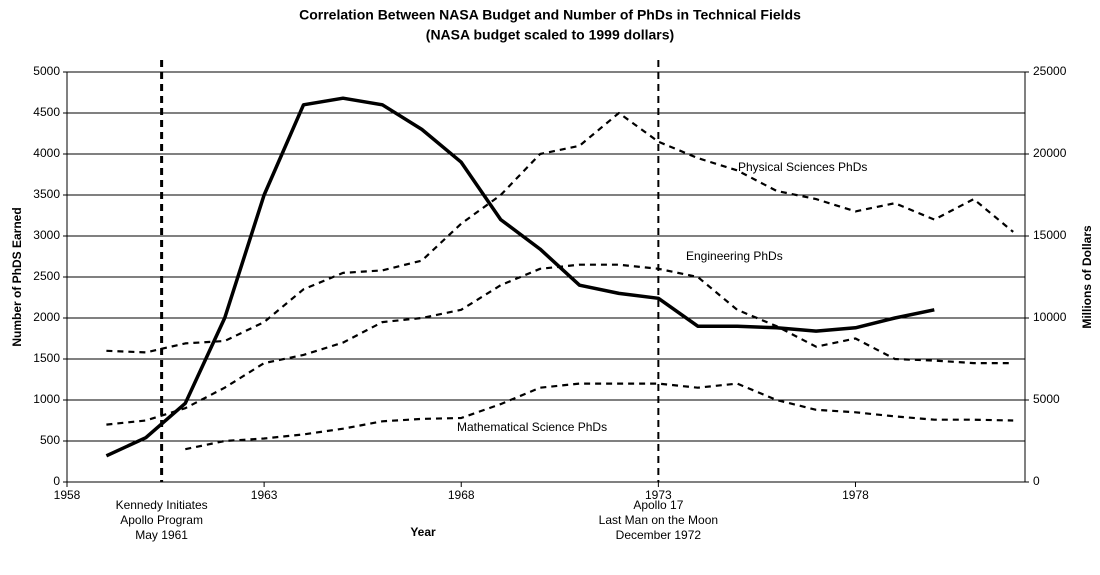 This screenshot has width=1100, height=575. I want to click on x-tick-label: 1963, so click(264, 495).